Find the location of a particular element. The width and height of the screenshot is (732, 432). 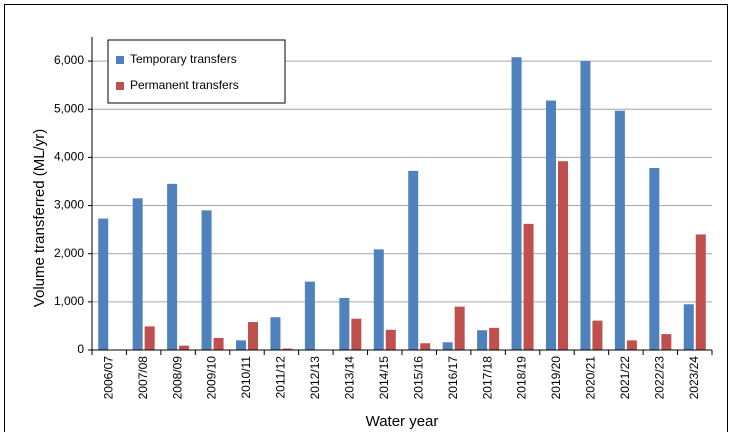

x-tick-label: 2013/14 is located at coordinates (350, 378).